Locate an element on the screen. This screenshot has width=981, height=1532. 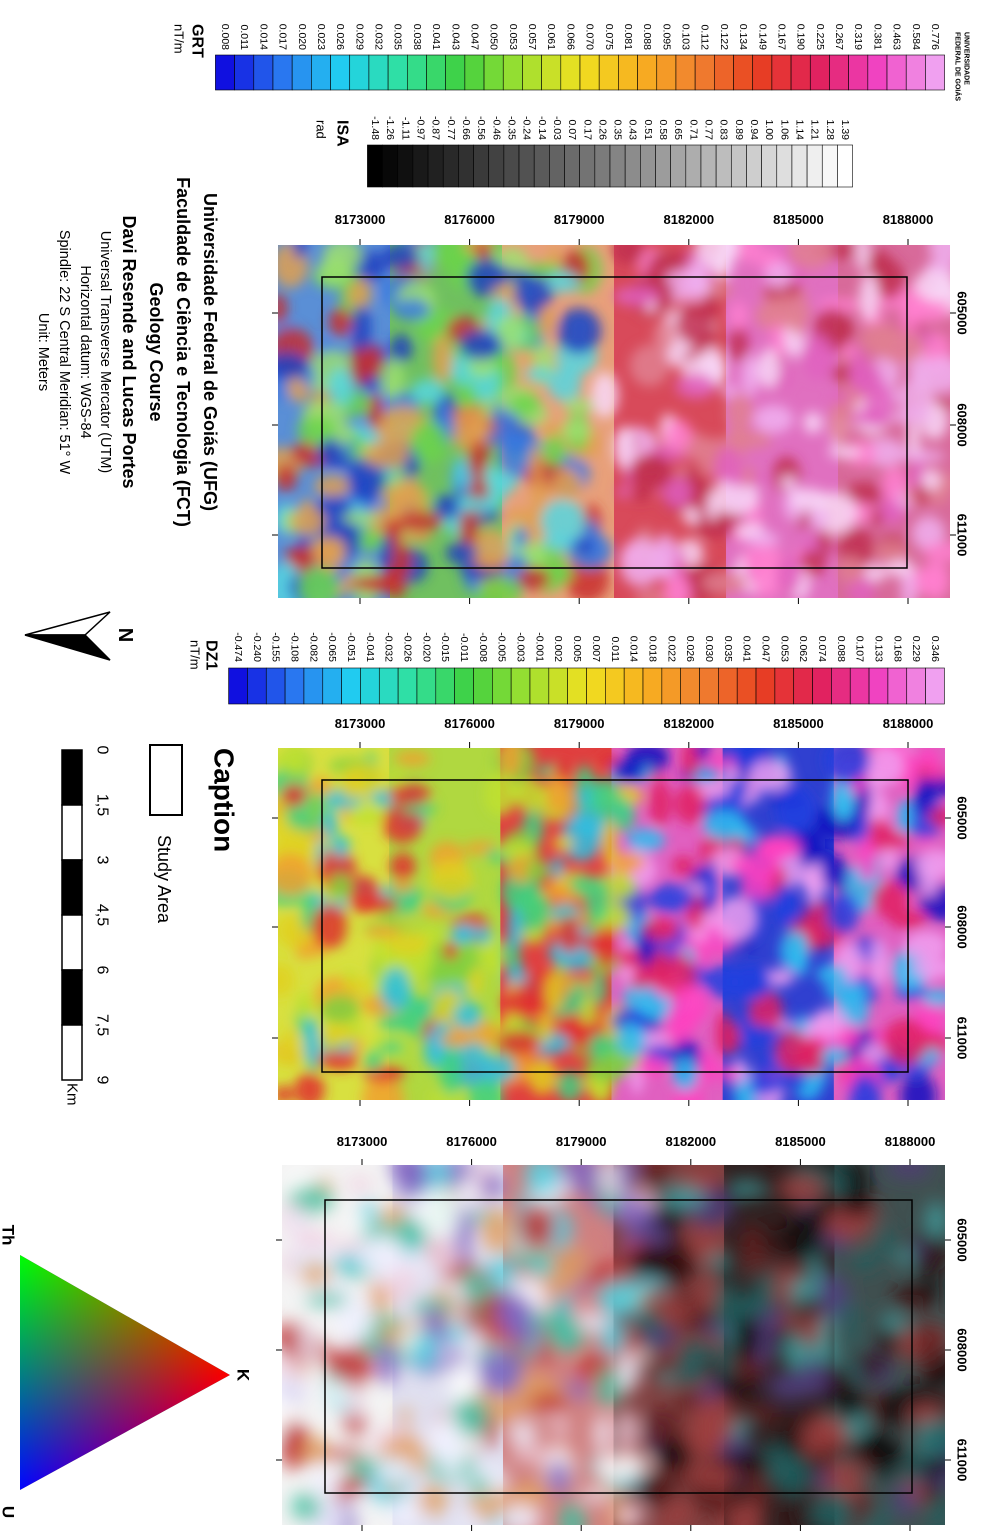
legend-label: 0.075 is located at coordinates (609, 37).